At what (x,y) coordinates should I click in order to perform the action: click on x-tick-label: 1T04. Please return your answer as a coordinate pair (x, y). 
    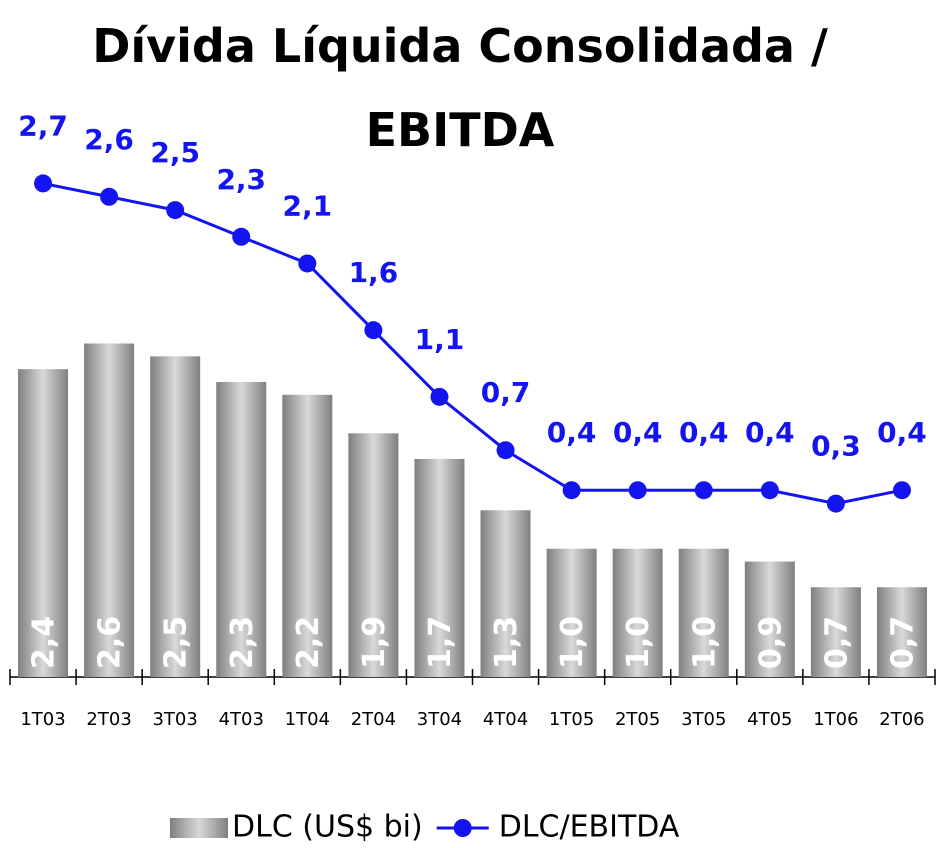
    Looking at the image, I should click on (307, 719).